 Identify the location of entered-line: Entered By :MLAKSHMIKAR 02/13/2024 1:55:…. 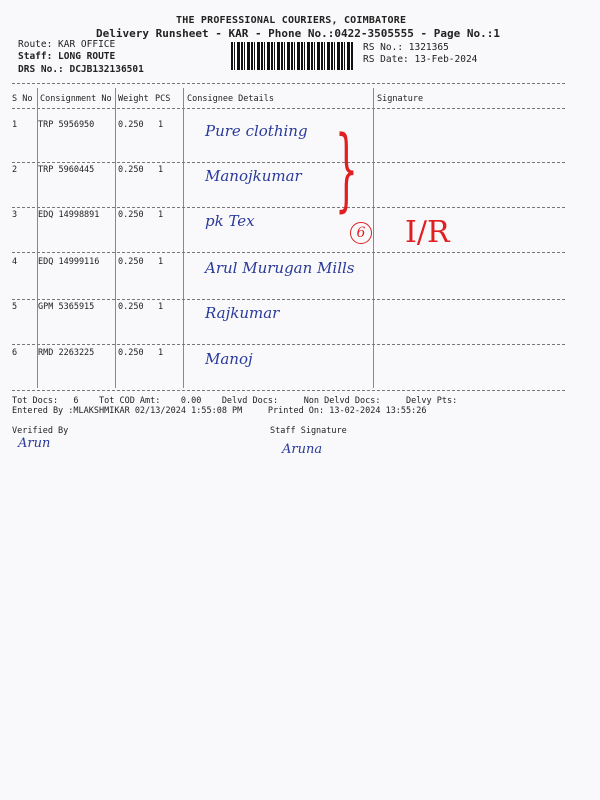
(219, 411).